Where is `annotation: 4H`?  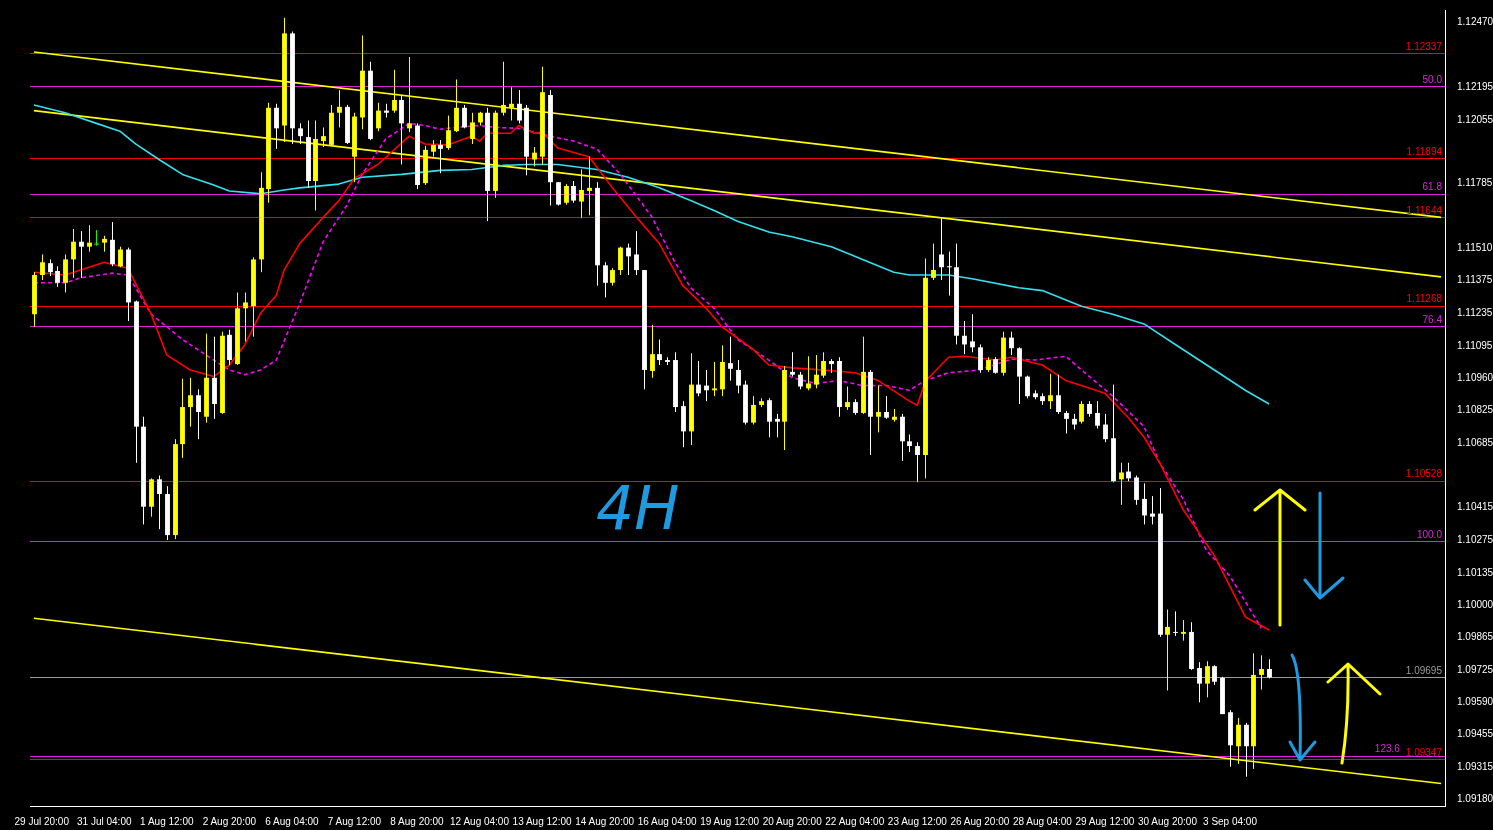 annotation: 4H is located at coordinates (638, 508).